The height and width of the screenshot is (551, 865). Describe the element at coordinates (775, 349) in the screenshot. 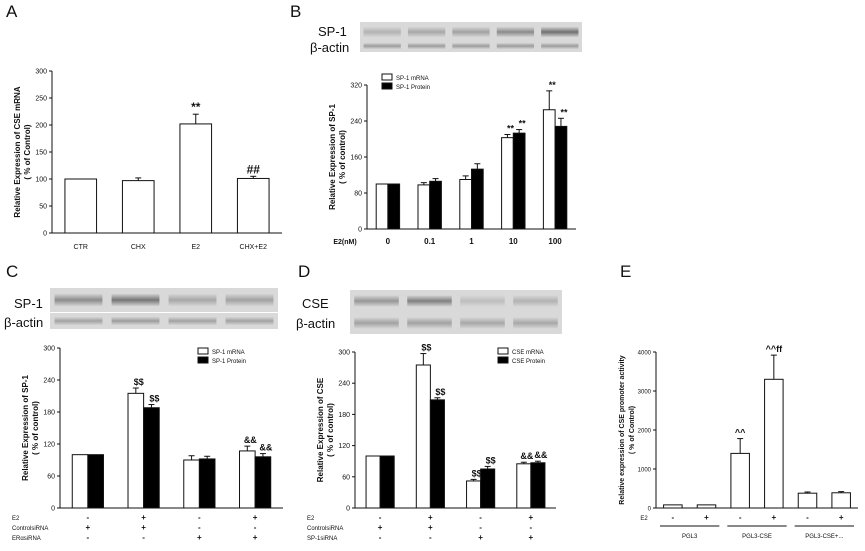

I see `significance-mark: ^^ff` at that location.